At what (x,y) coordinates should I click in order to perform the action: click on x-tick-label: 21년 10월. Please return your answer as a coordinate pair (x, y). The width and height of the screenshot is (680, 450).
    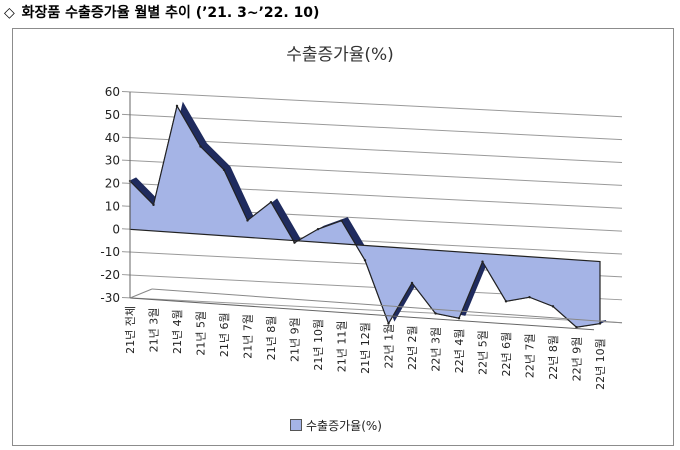
    Looking at the image, I should click on (318, 345).